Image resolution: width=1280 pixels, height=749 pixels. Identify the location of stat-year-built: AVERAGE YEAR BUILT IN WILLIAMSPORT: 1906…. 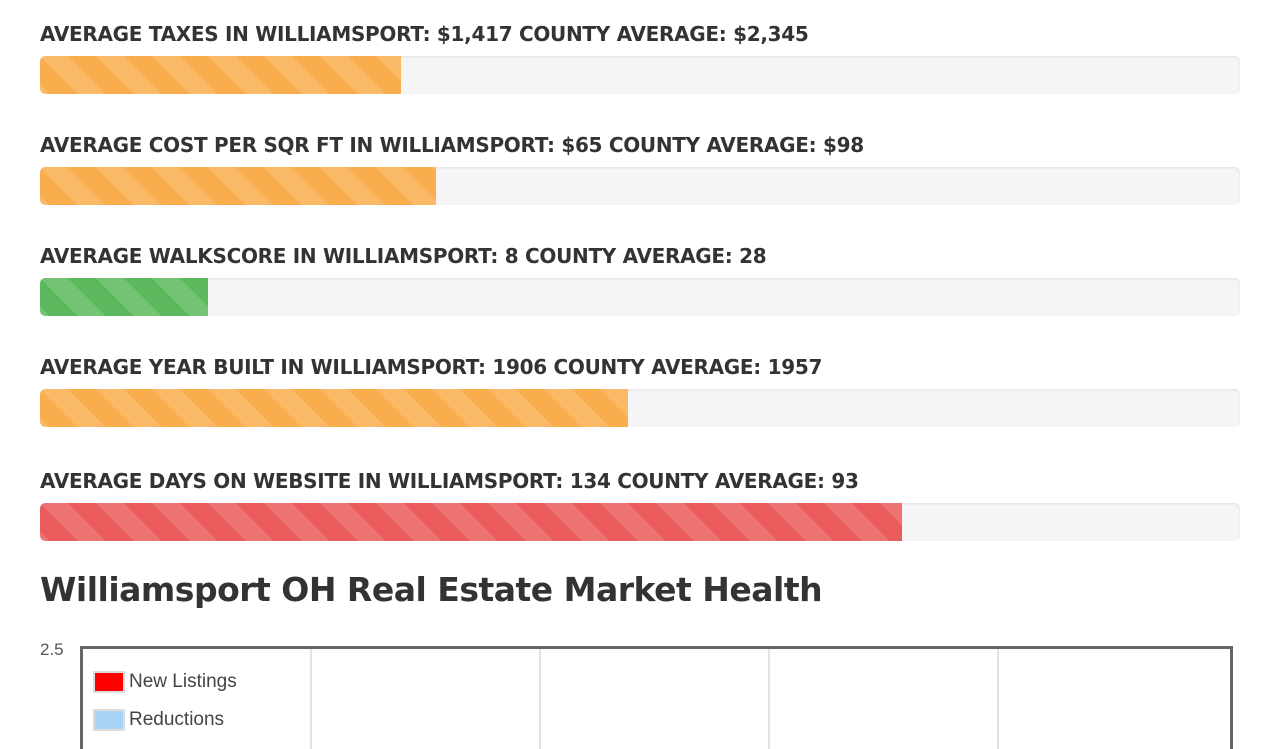
(640, 389).